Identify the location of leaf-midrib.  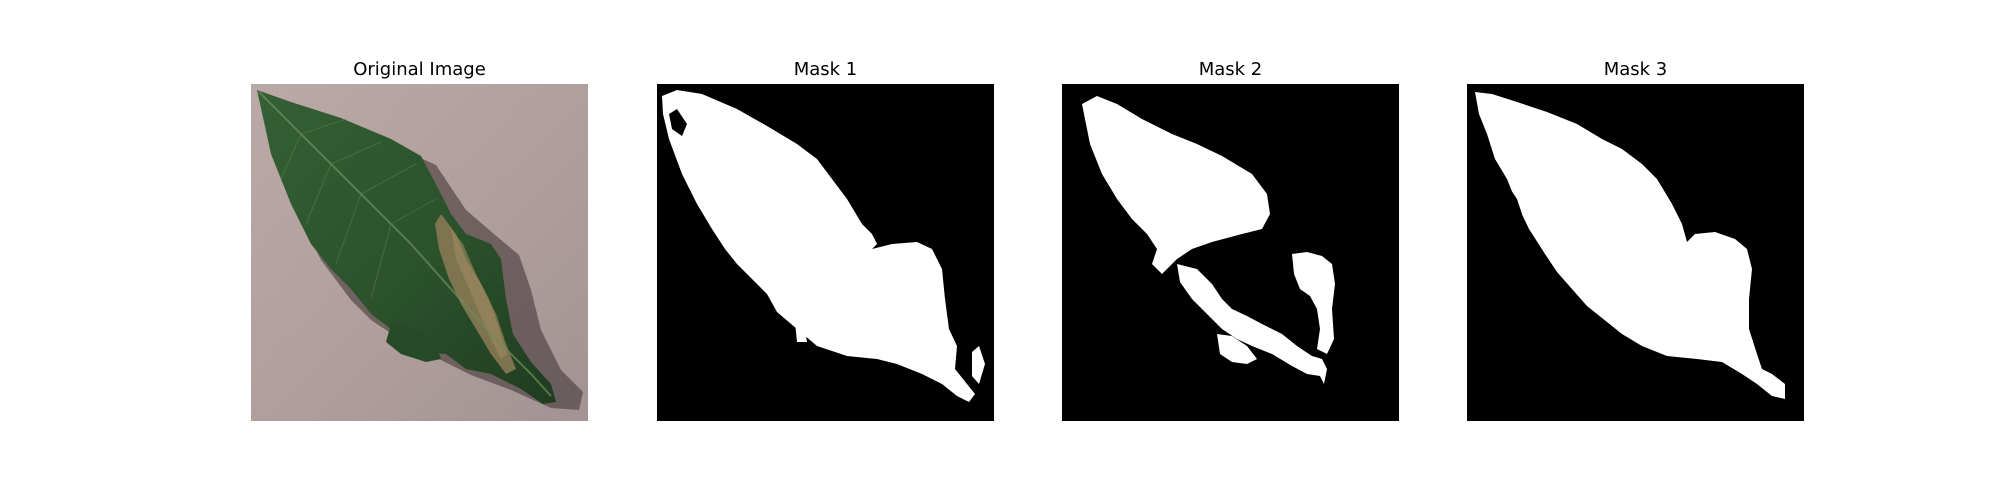
(405, 244).